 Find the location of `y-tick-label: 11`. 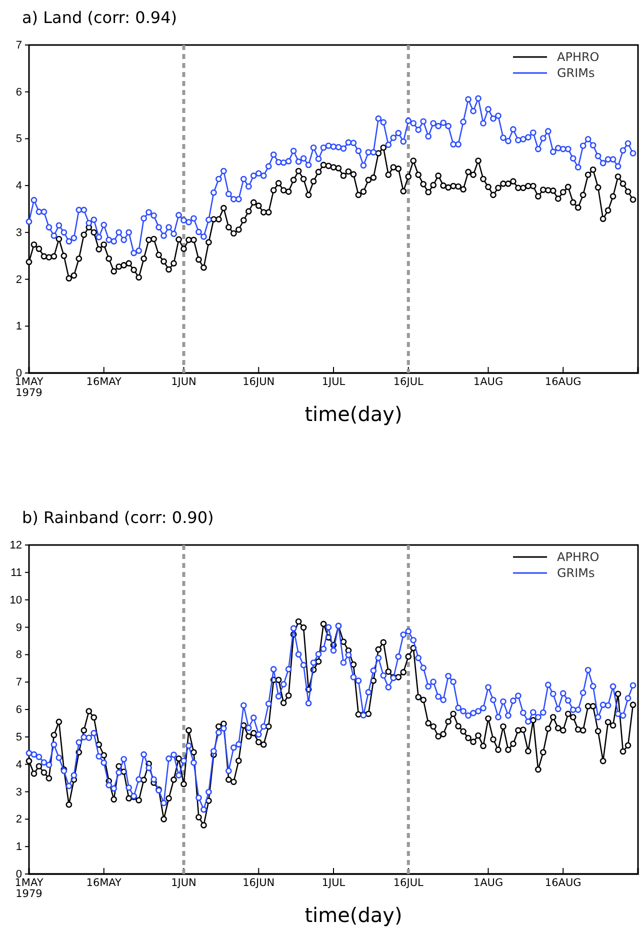

y-tick-label: 11 is located at coordinates (16, 572).